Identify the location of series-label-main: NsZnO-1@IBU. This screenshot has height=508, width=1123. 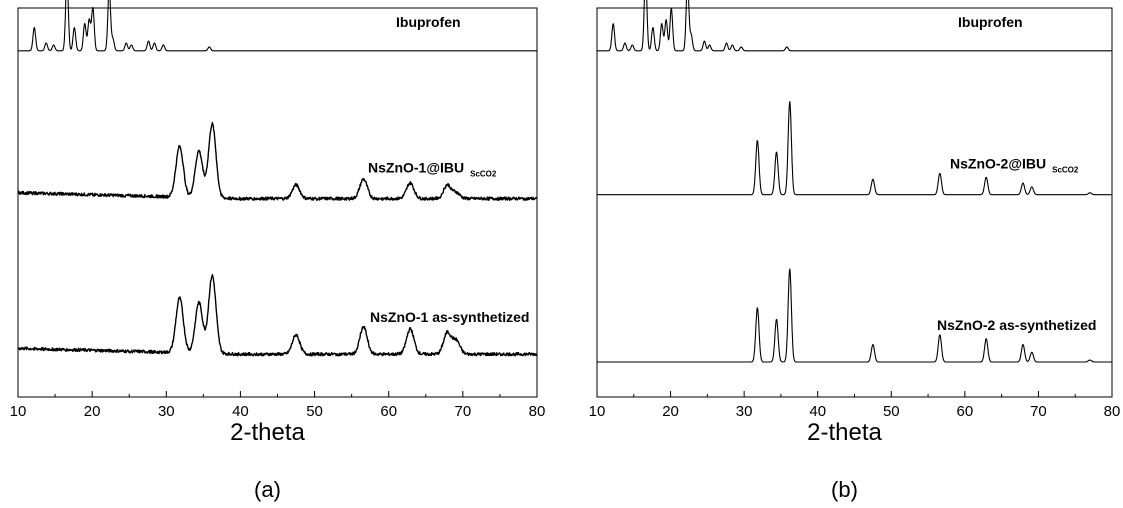
(416, 168).